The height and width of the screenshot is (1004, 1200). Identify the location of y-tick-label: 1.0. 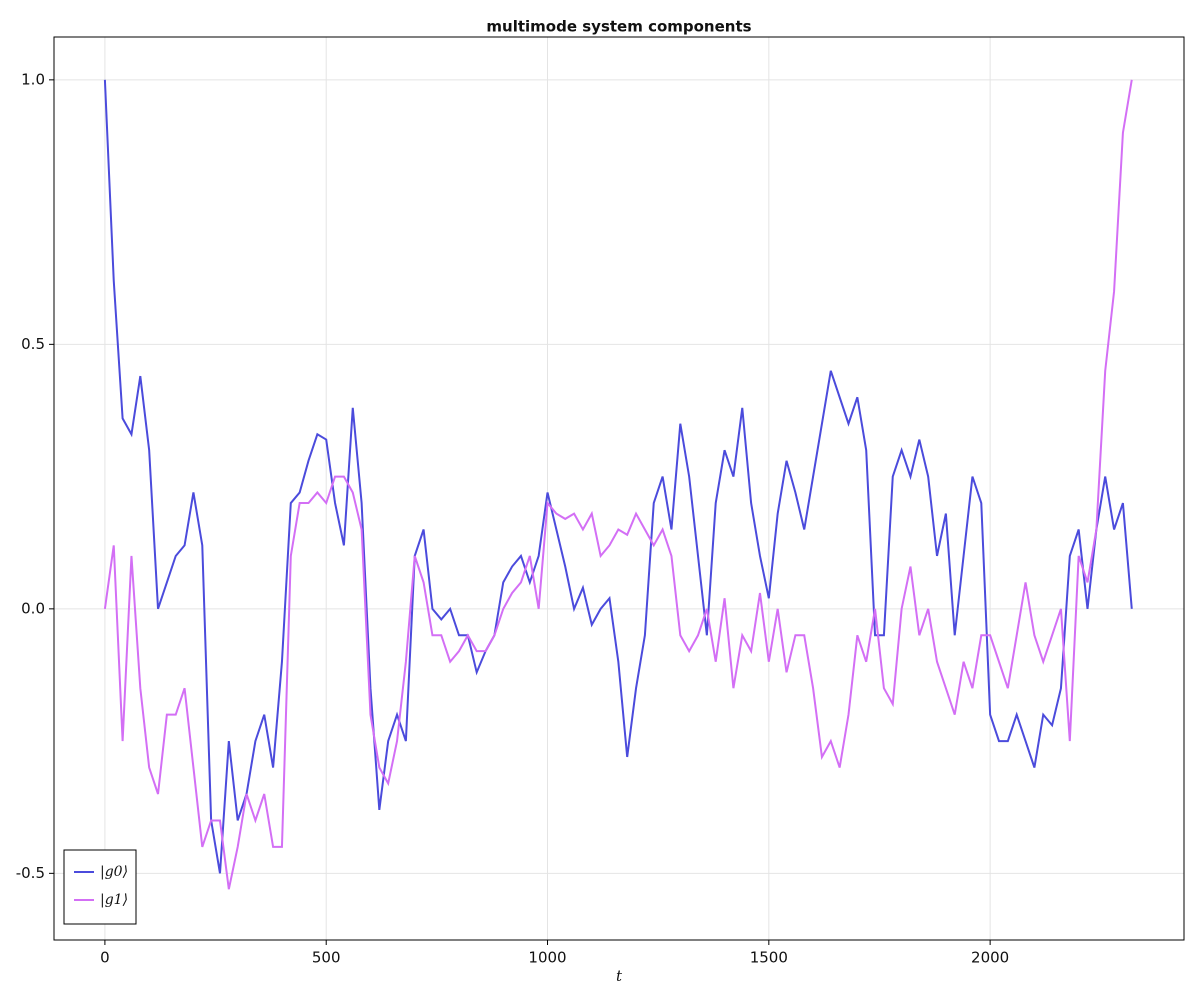
(33, 79).